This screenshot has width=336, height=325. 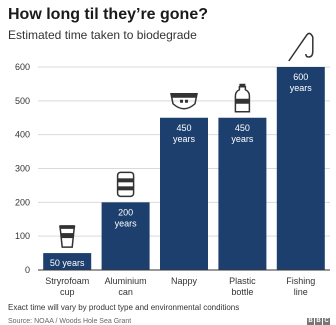 What do you see at coordinates (184, 281) in the screenshot?
I see `x-tick-label: Nappy` at bounding box center [184, 281].